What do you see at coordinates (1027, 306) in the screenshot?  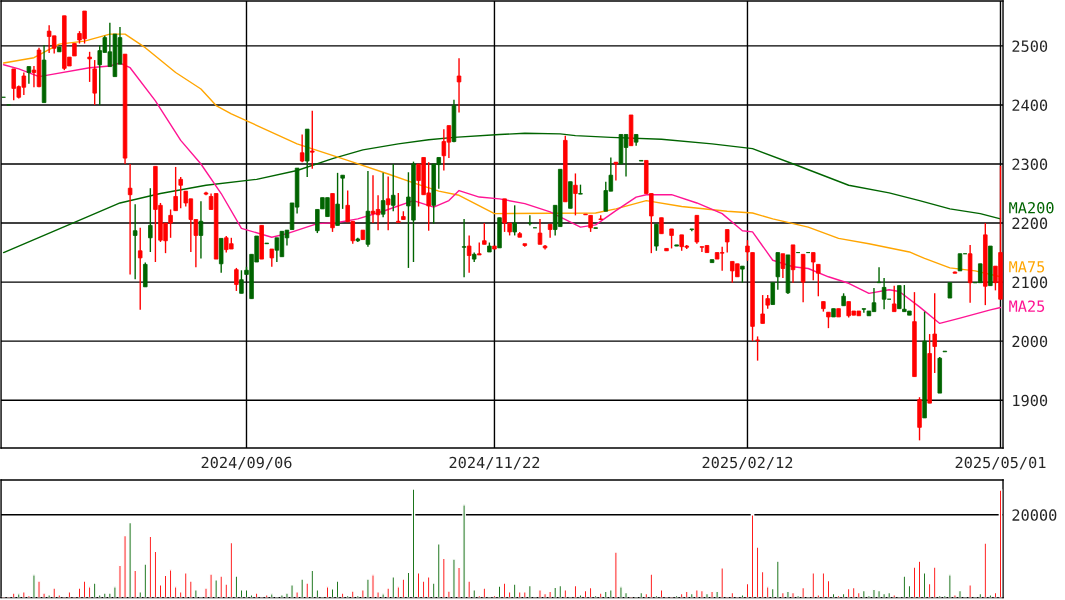 I see `series-label: MA25` at bounding box center [1027, 306].